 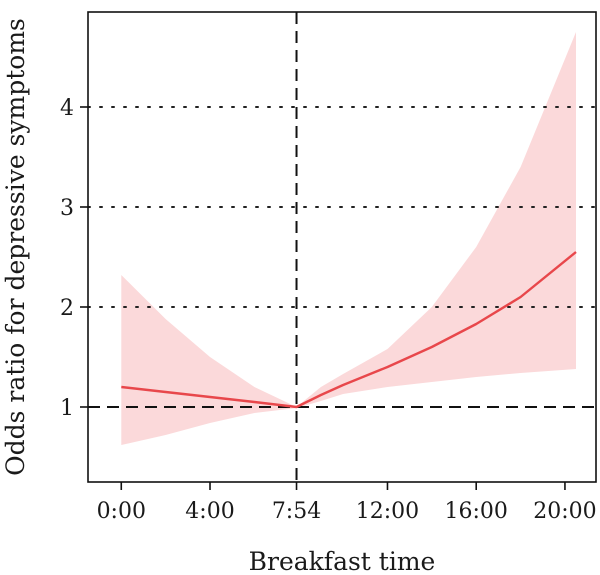 I want to click on y-tick-label: 1, so click(x=67, y=408).